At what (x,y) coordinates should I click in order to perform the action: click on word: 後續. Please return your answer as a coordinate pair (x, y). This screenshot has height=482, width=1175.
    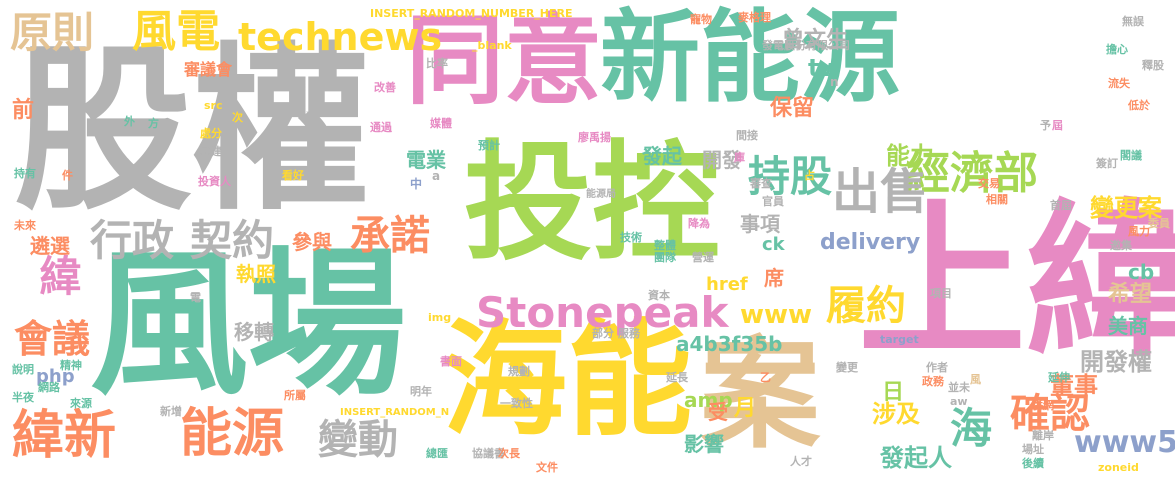
    Looking at the image, I should click on (1033, 463).